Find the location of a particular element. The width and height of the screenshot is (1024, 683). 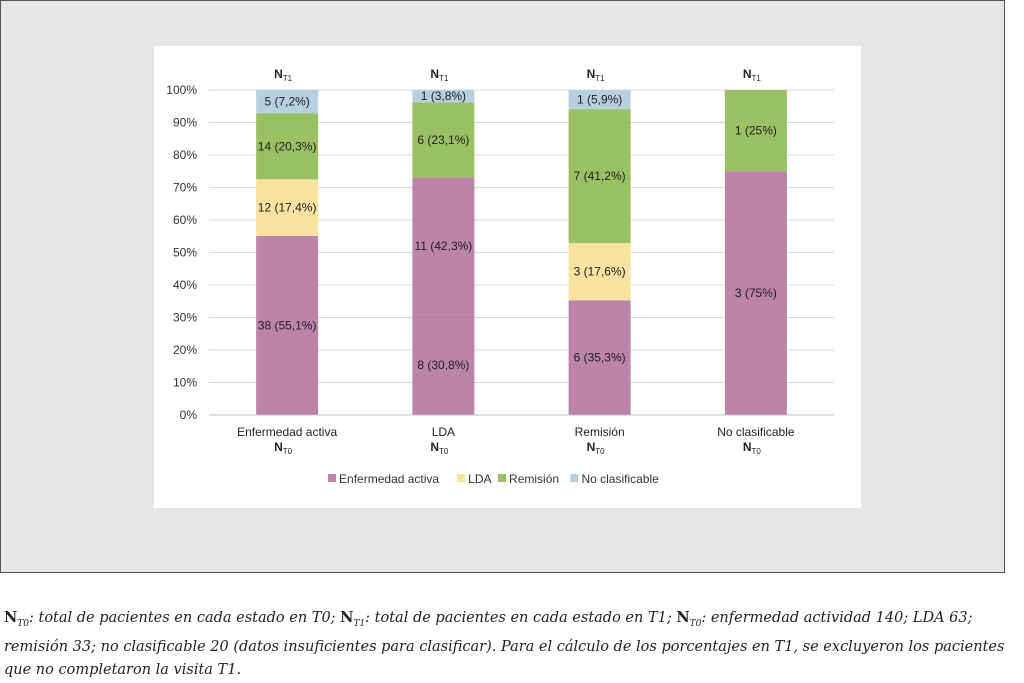

caption-sub: T1 is located at coordinates (359, 623).